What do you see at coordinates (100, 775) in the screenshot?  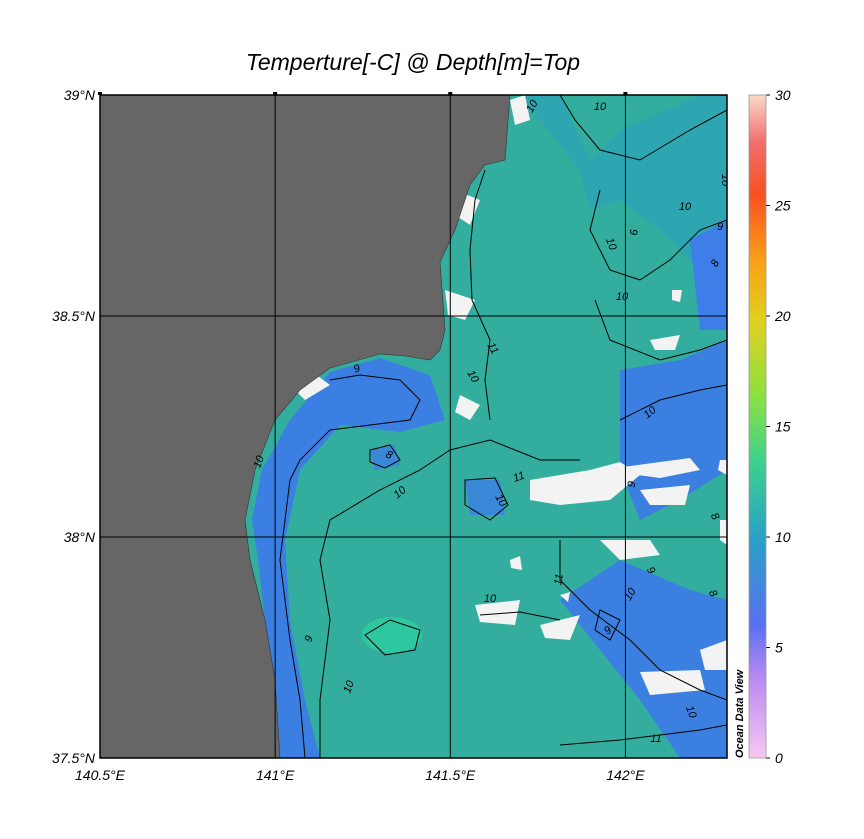 I see `x-tick-label: 140.5°E` at bounding box center [100, 775].